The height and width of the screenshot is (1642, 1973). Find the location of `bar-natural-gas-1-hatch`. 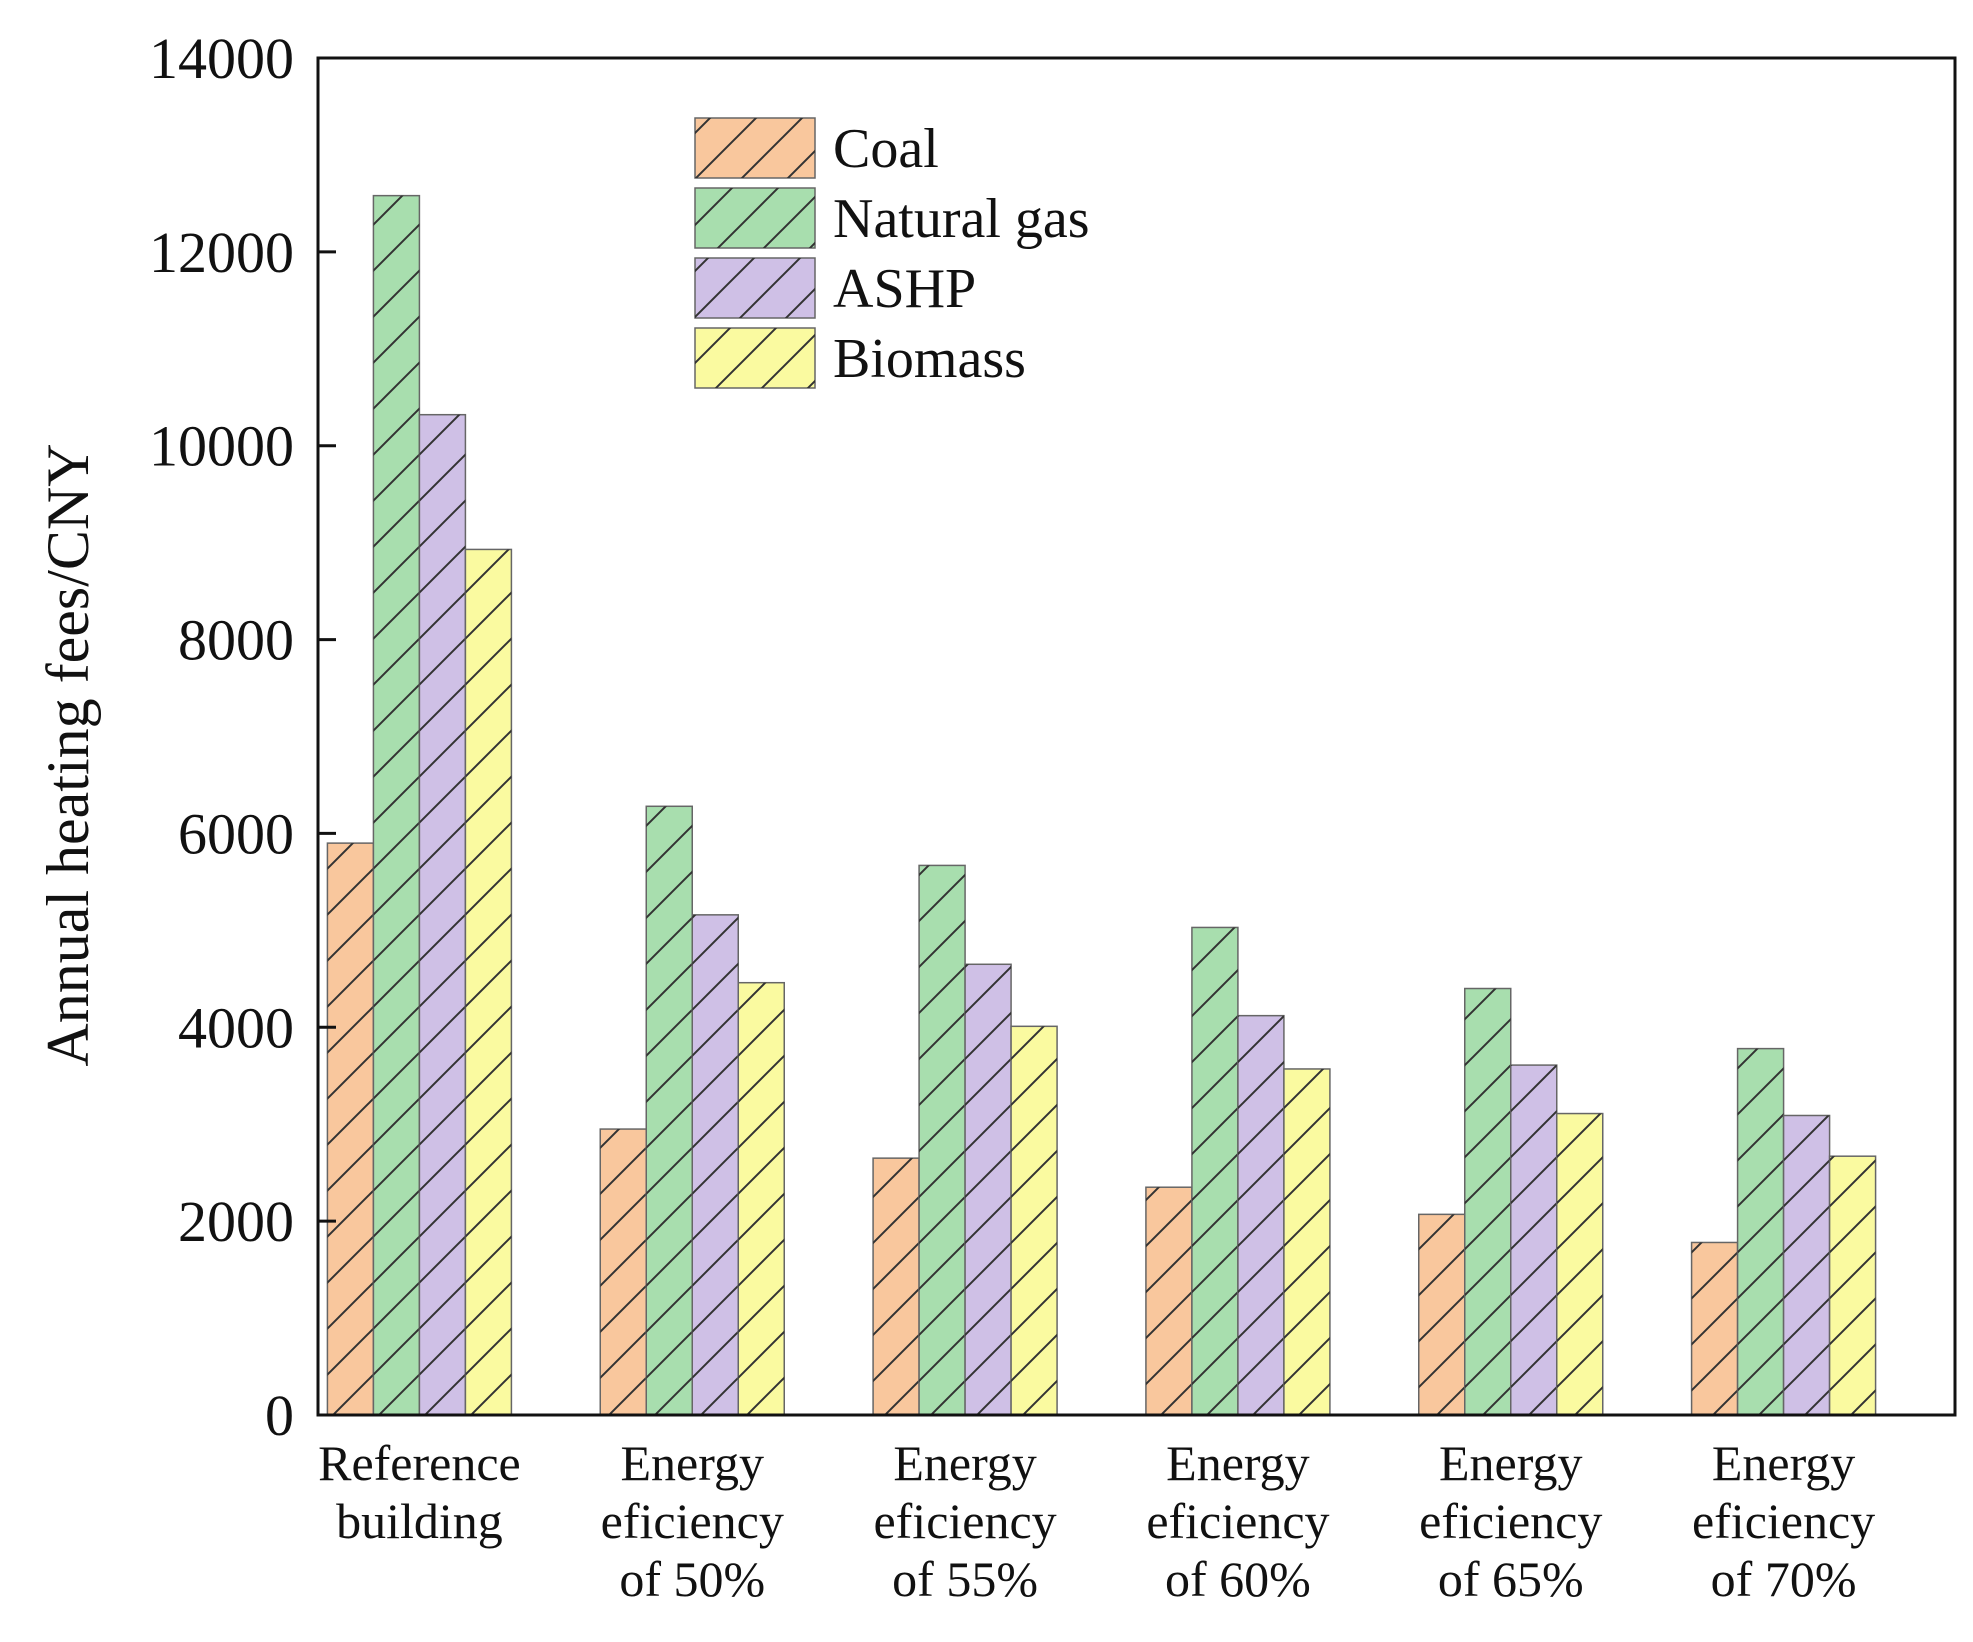

bar-natural-gas-1-hatch is located at coordinates (669, 1110).